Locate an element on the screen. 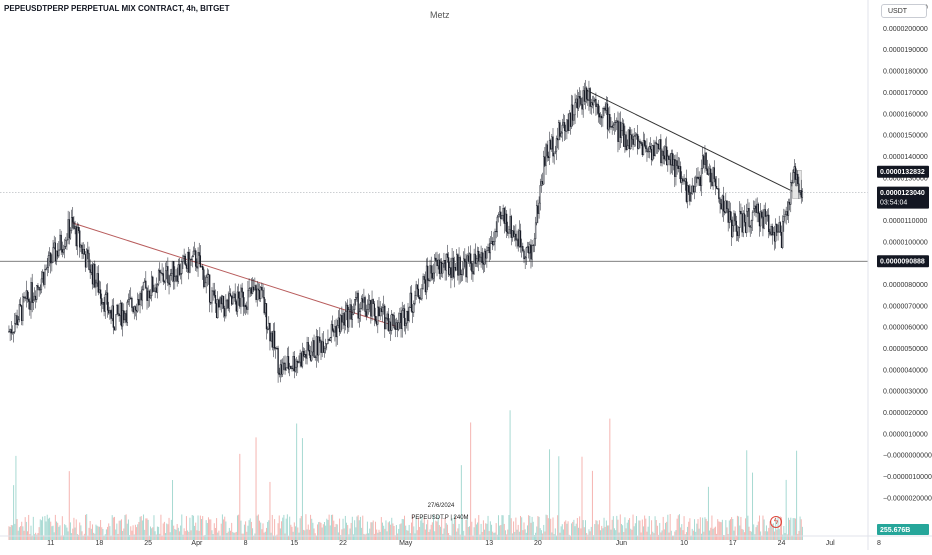 The width and height of the screenshot is (932, 555). y-tick-label: 0.0000190000 is located at coordinates (905, 50).